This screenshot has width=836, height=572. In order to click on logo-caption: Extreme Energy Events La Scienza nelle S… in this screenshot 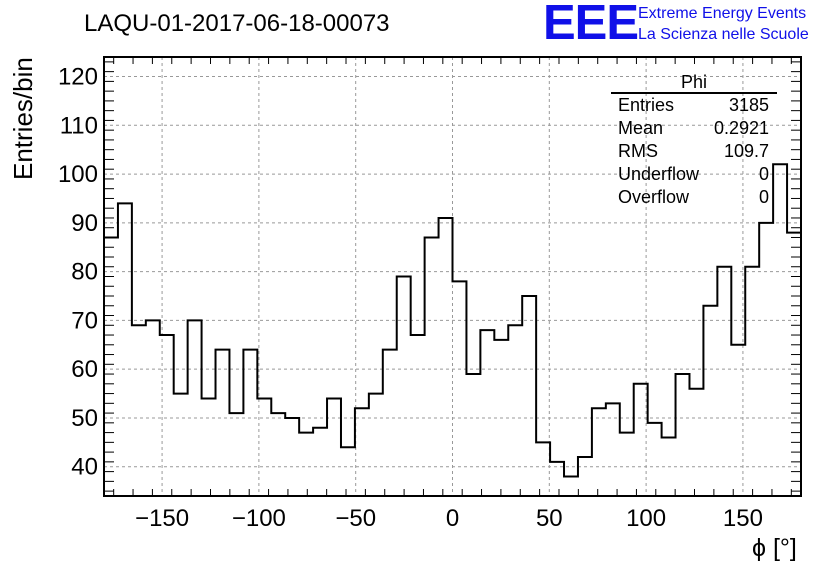, I will do `click(723, 24)`.